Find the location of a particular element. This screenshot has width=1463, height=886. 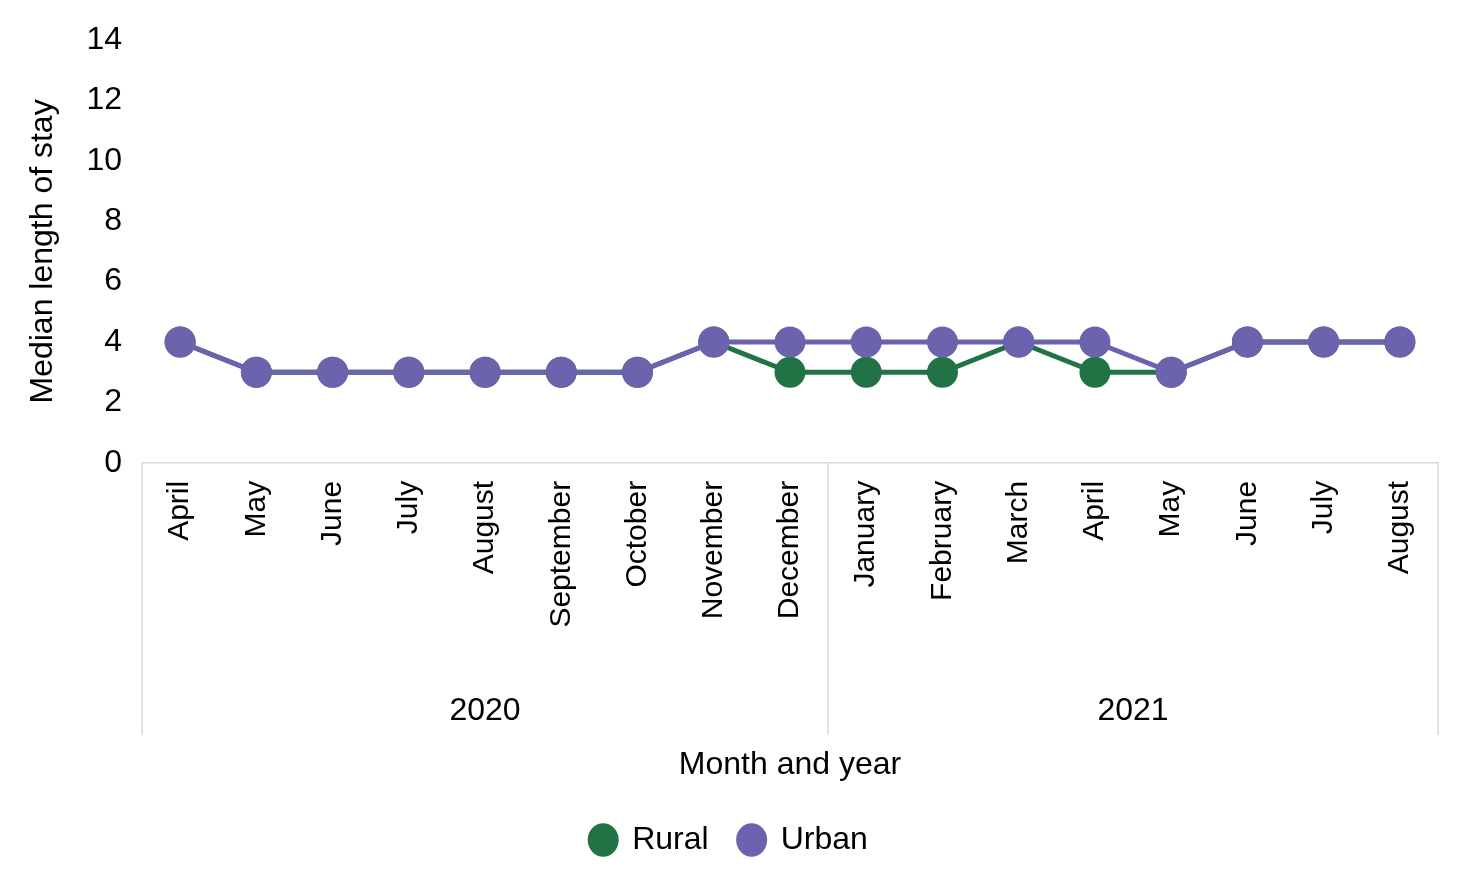

y-tick-label: 2 is located at coordinates (113, 400).